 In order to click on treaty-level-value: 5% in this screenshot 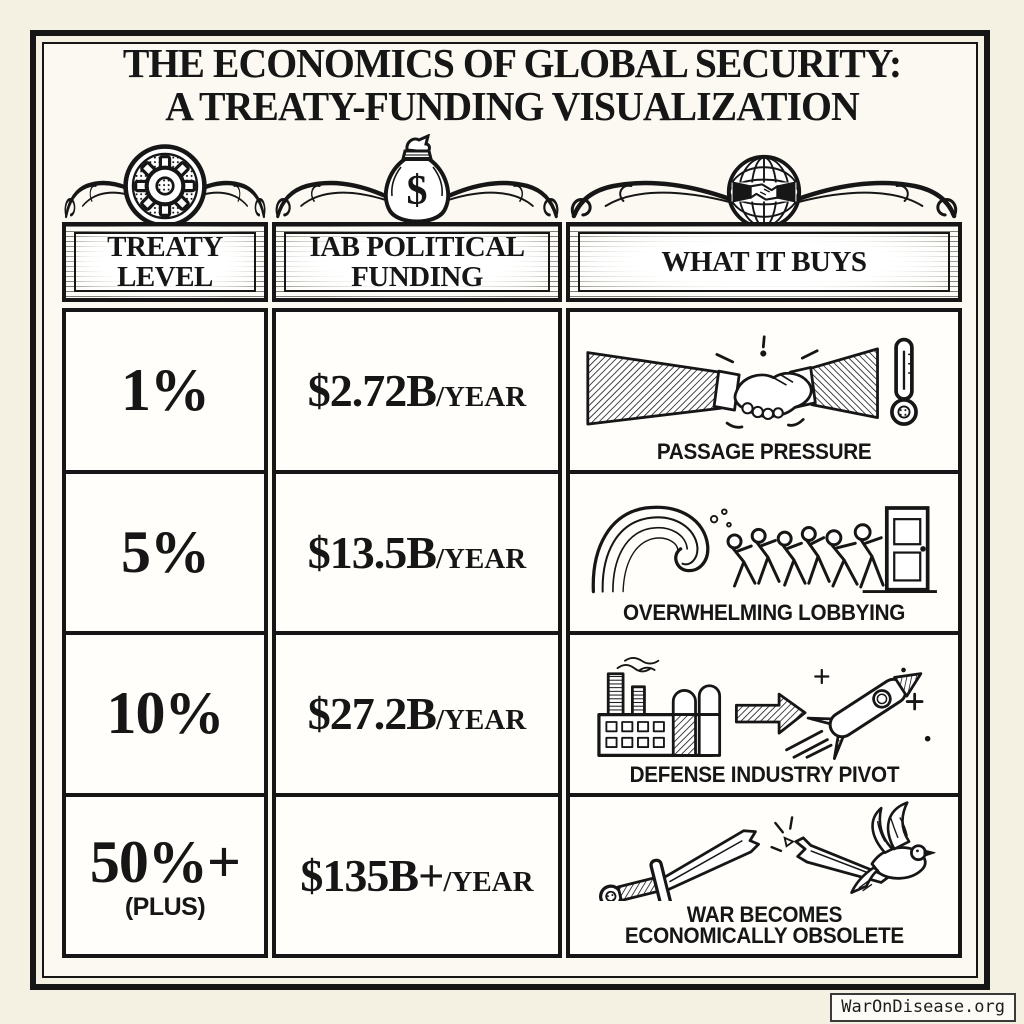, I will do `click(165, 551)`.